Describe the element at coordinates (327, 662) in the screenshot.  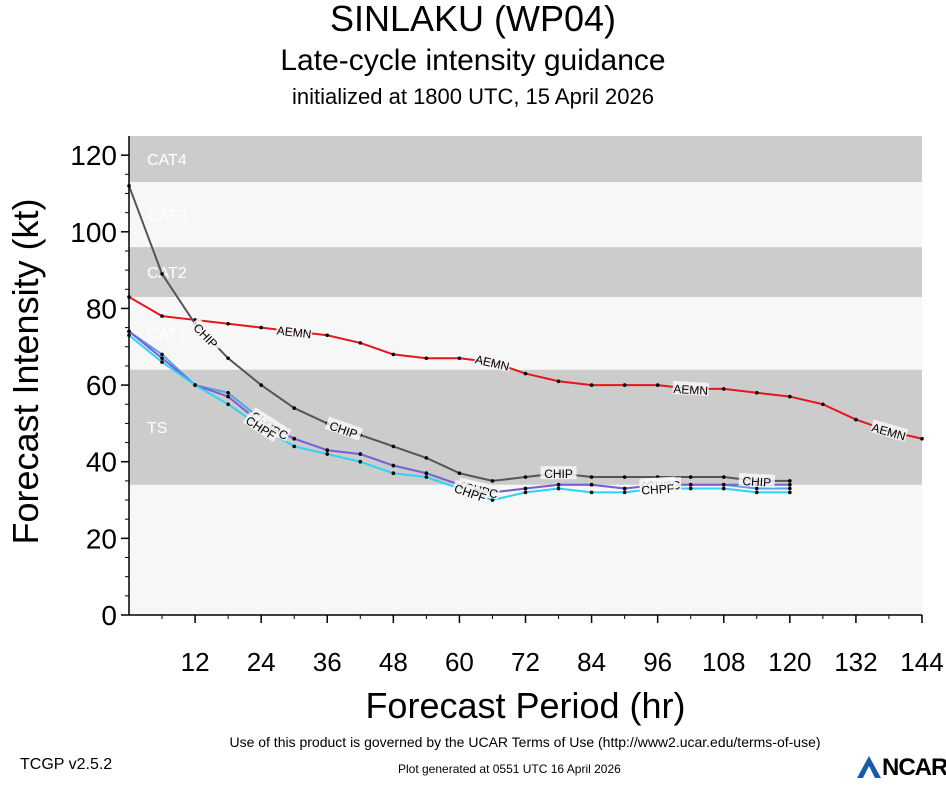
I see `x-tick-label: 36` at that location.